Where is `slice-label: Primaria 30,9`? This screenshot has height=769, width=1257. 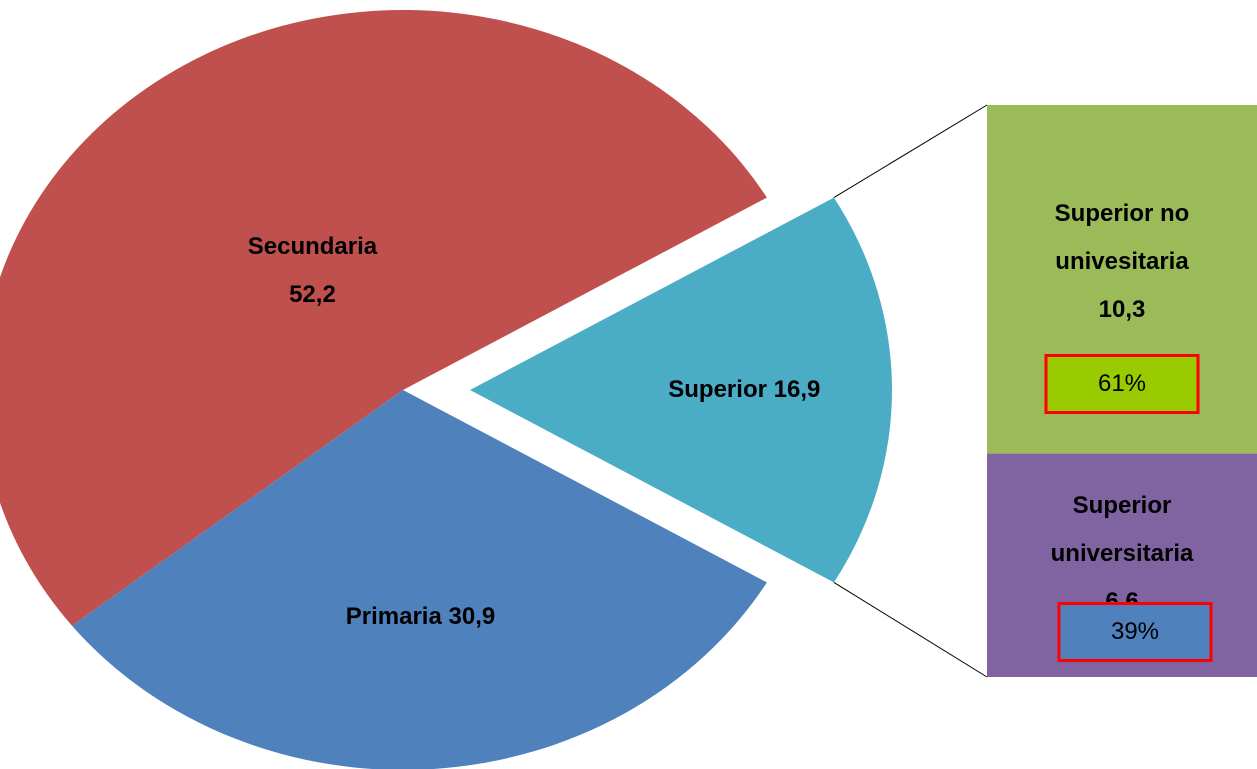 slice-label: Primaria 30,9 is located at coordinates (420, 617).